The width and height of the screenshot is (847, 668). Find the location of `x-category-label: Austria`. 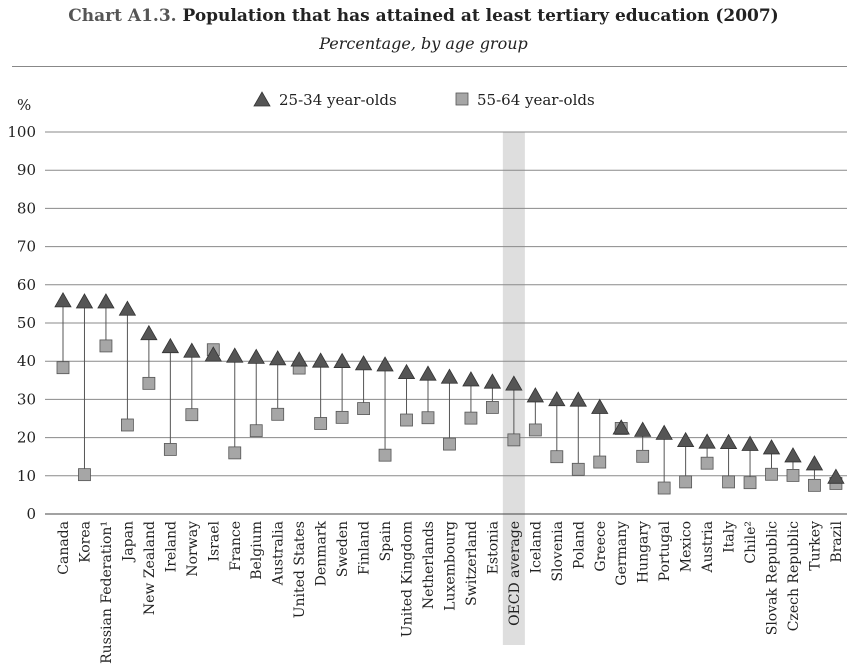

x-category-label: Austria is located at coordinates (708, 547).